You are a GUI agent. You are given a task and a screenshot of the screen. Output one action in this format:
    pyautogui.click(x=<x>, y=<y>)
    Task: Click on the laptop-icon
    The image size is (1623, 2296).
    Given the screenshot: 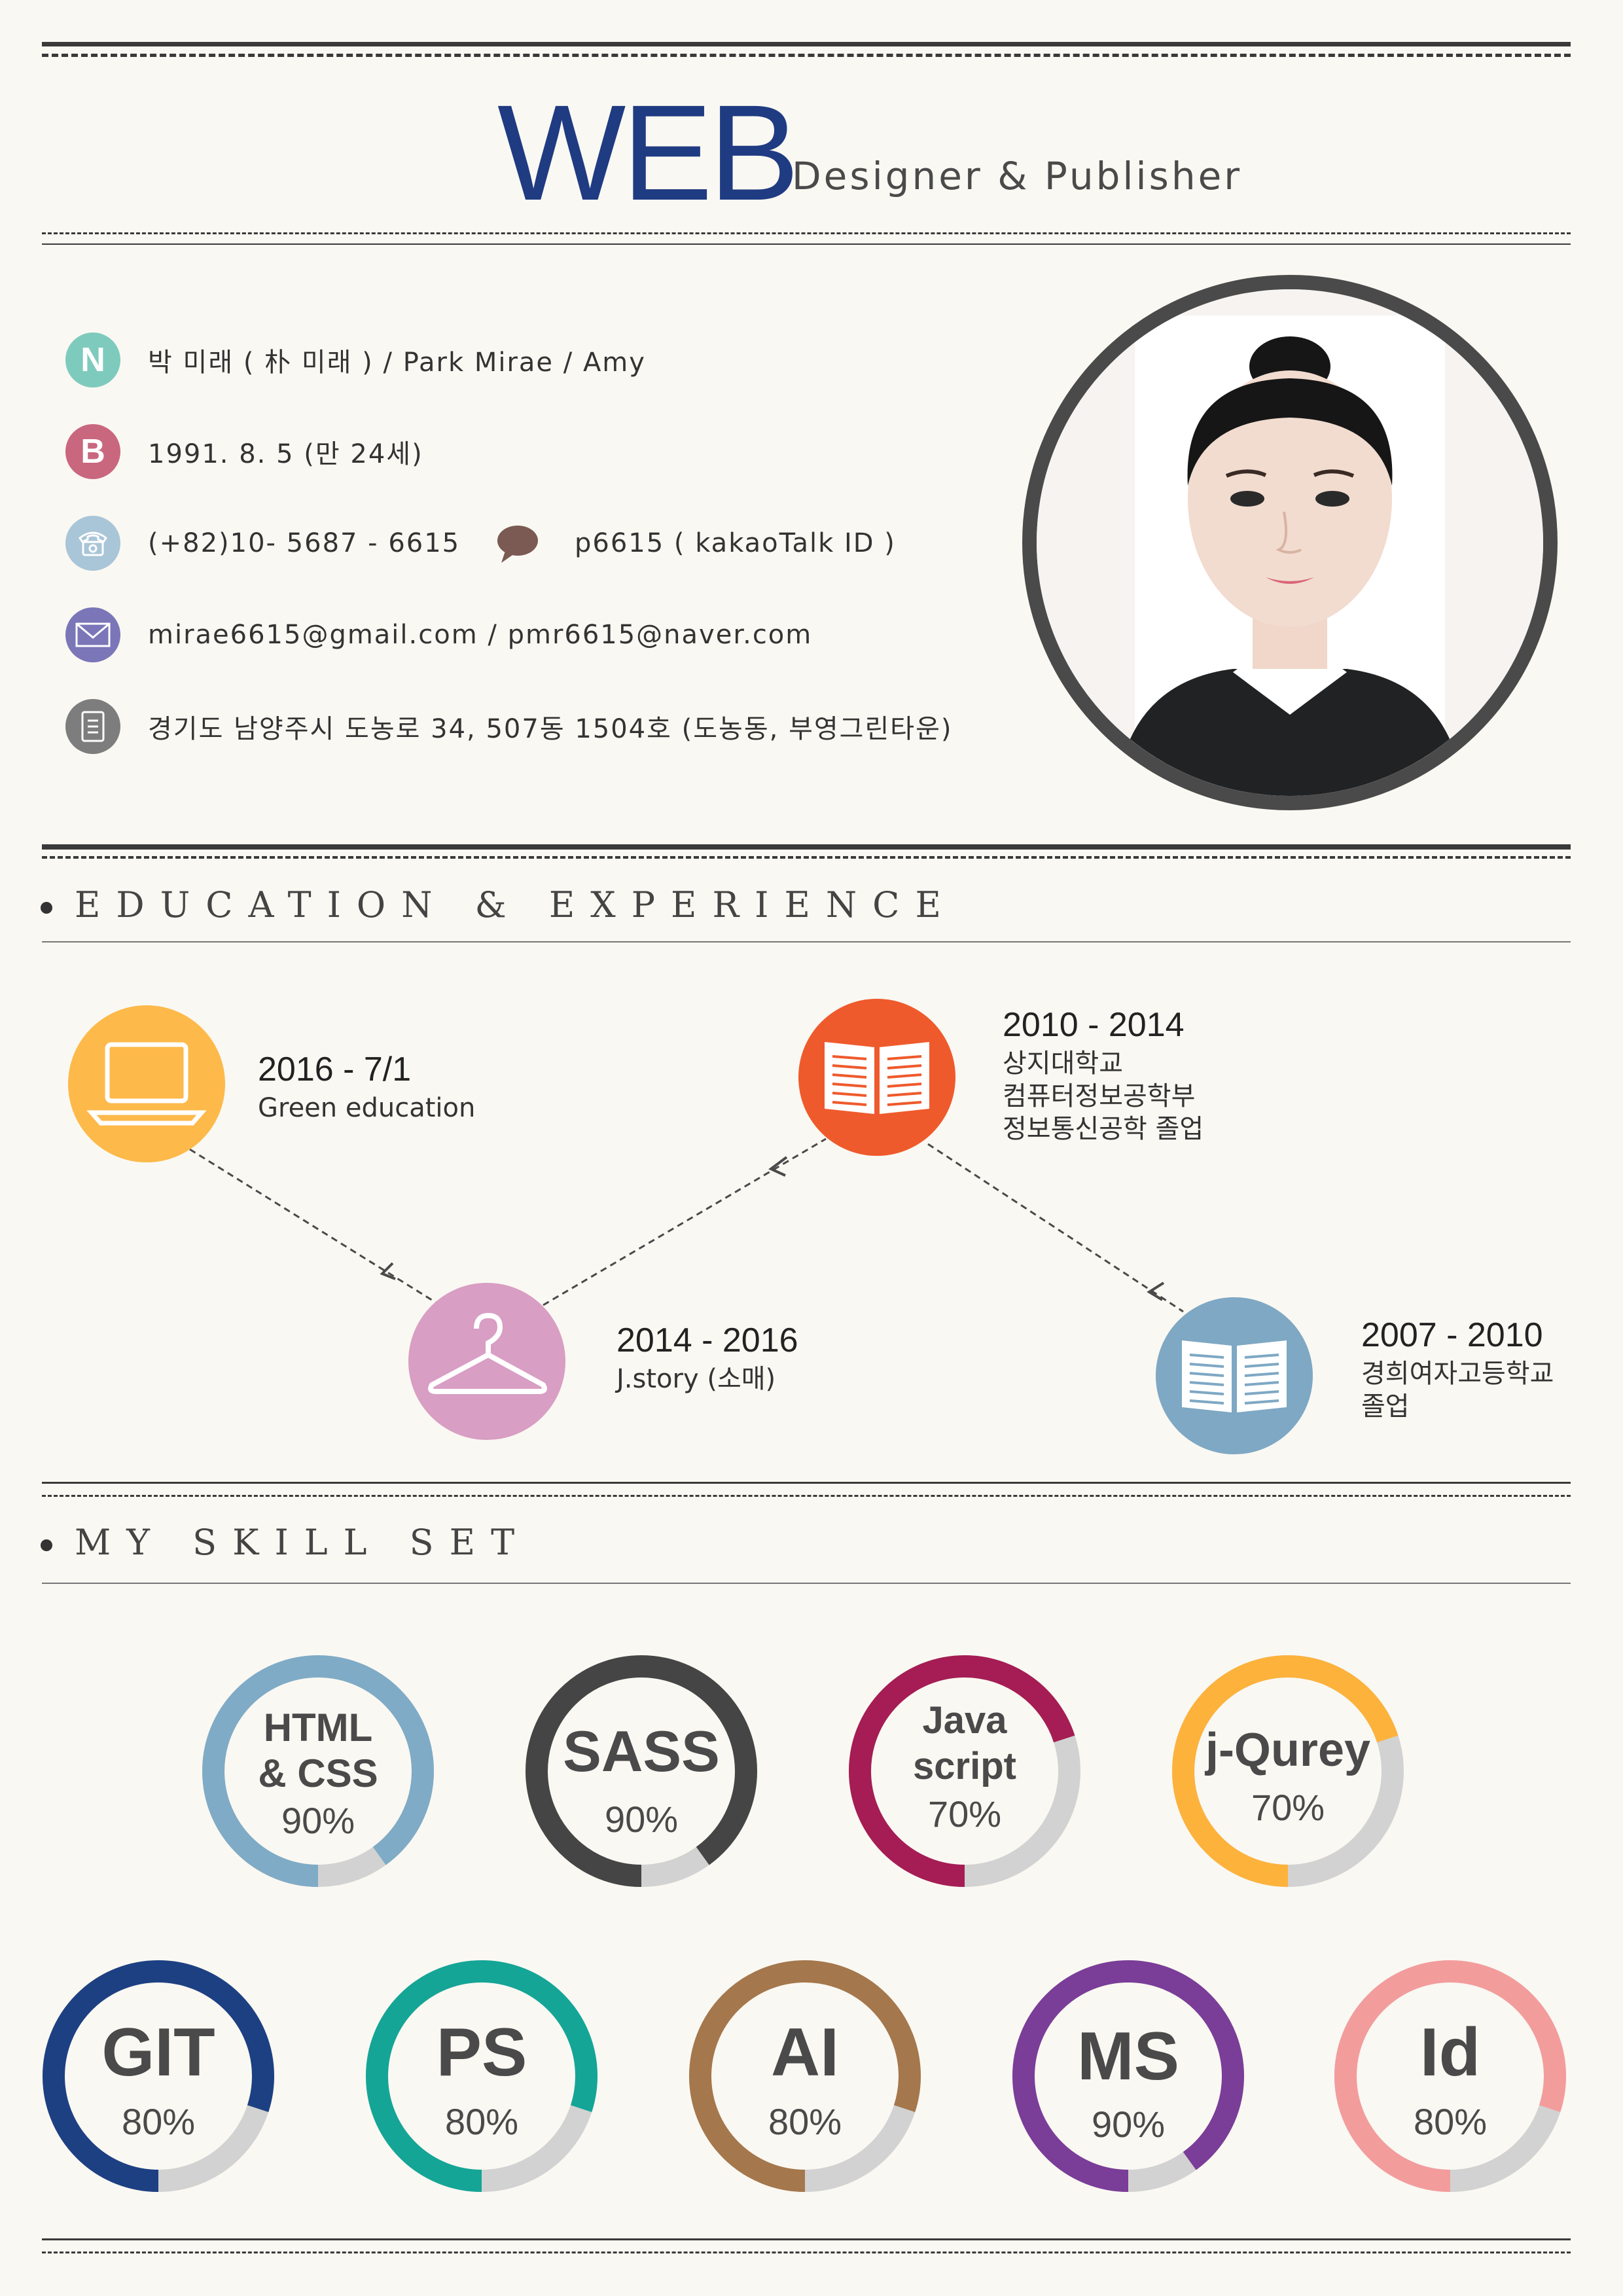 What is the action you would take?
    pyautogui.click(x=146, y=1084)
    